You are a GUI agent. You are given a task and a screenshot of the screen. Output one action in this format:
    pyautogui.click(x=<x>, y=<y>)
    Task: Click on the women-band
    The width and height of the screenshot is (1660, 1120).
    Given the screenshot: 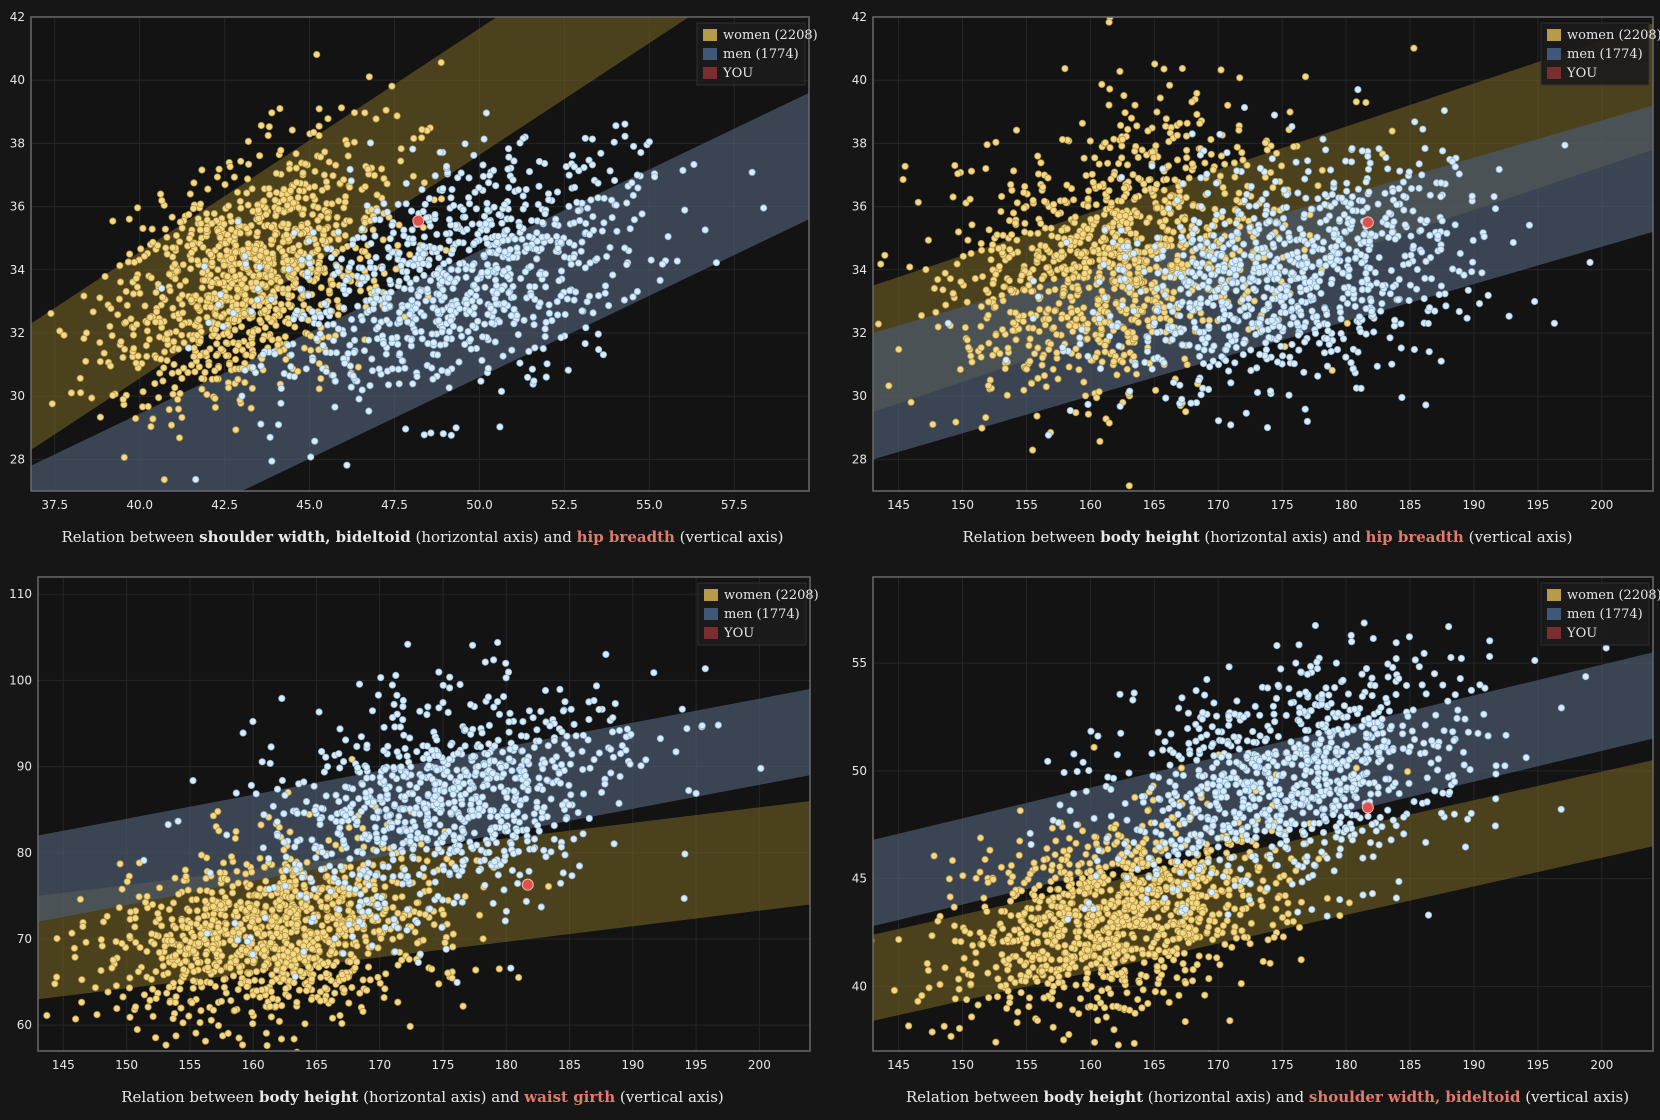 What is the action you would take?
    pyautogui.click(x=424, y=900)
    